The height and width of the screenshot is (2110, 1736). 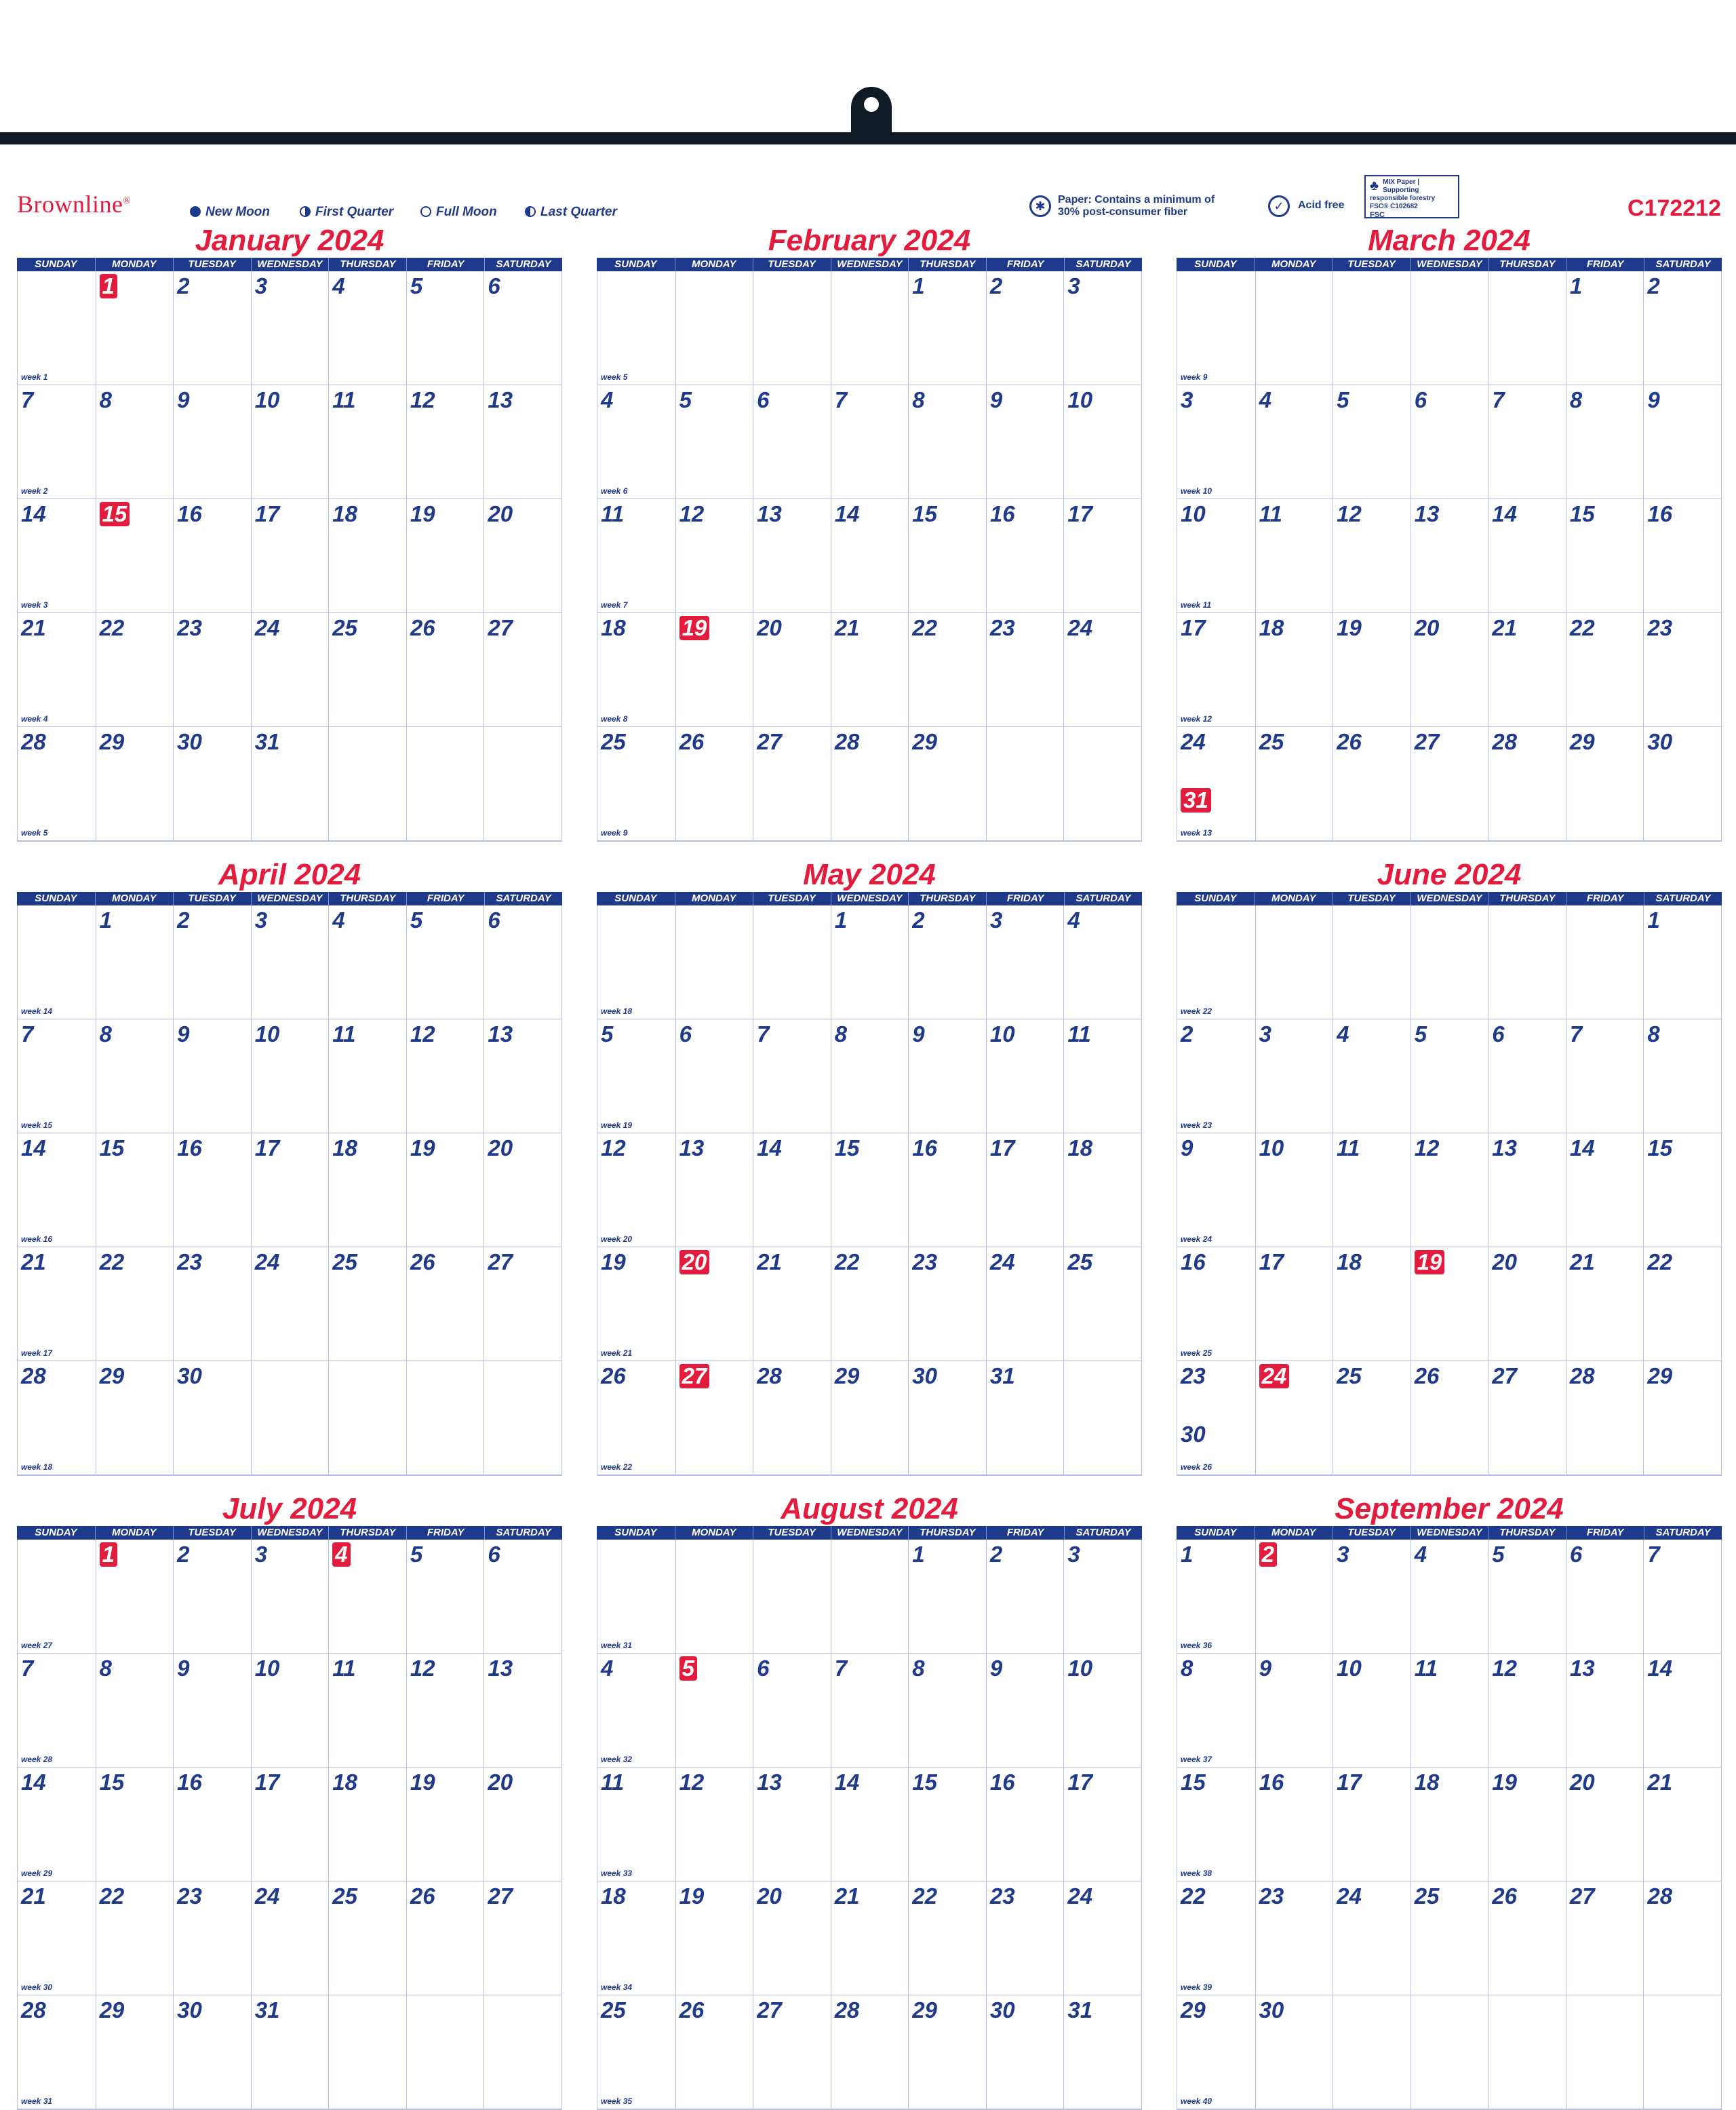 What do you see at coordinates (1216, 328) in the screenshot?
I see `day-cell: week 9` at bounding box center [1216, 328].